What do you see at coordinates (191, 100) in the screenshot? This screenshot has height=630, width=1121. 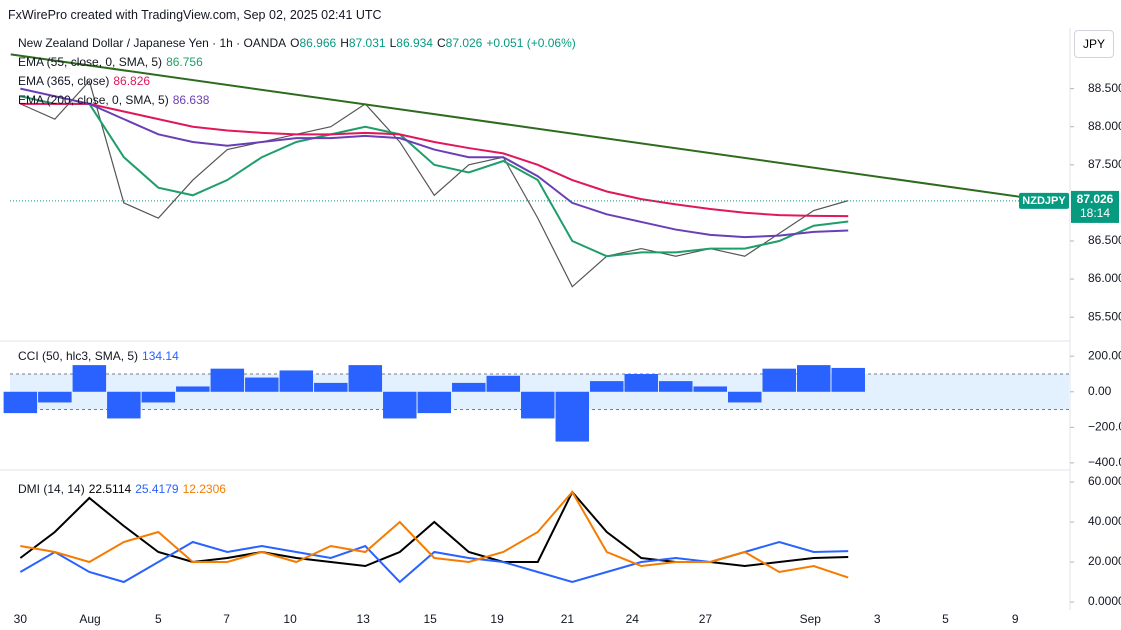 I see `legend-value: 86.638` at bounding box center [191, 100].